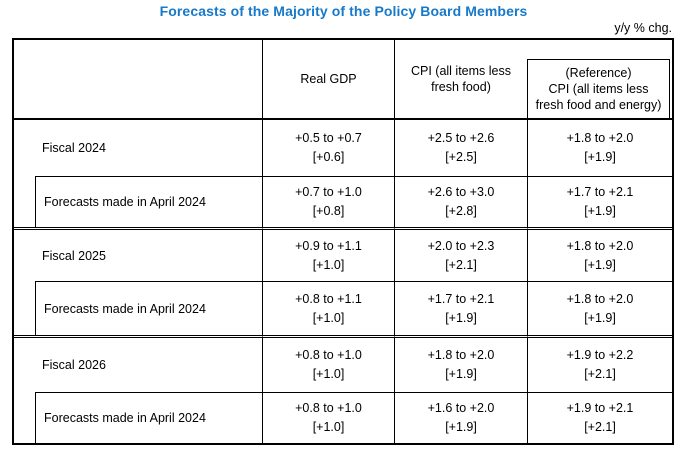 The image size is (687, 456). Describe the element at coordinates (461, 211) in the screenshot. I see `value-median: [+2.8]` at that location.